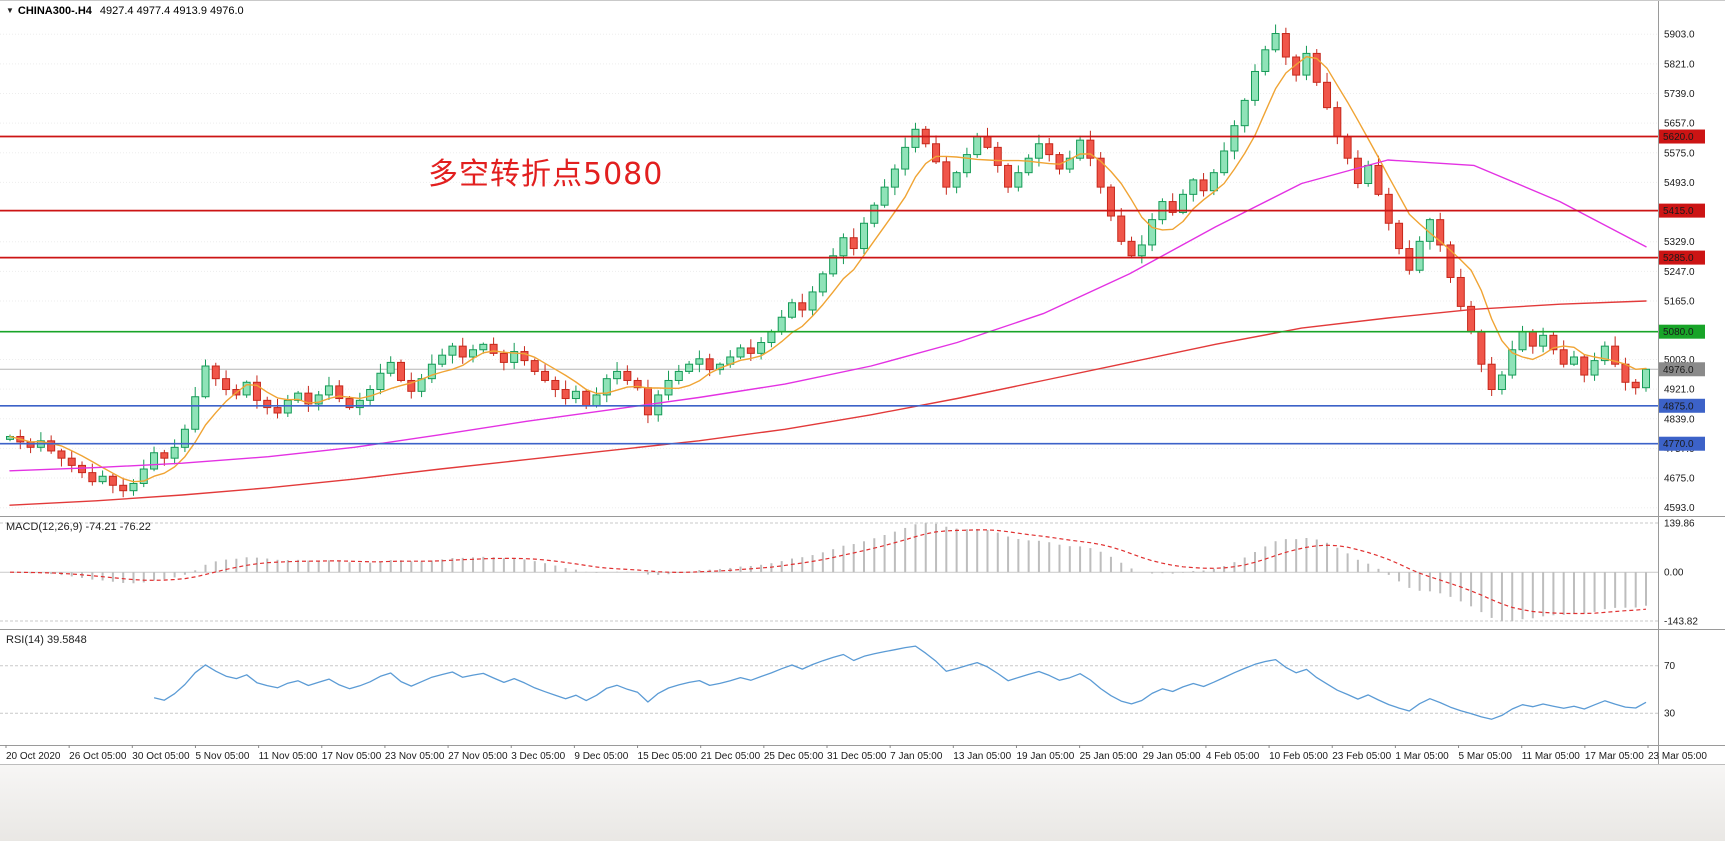 The height and width of the screenshot is (841, 1725). What do you see at coordinates (1678, 406) in the screenshot?
I see `level-badge-4875.0-text: 4875.0` at bounding box center [1678, 406].